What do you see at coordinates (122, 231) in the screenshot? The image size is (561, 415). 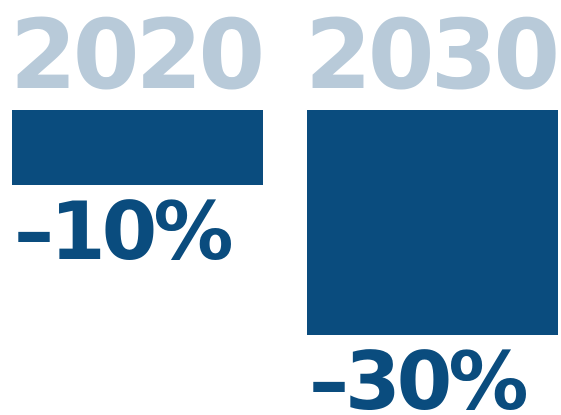 I see `value-label-2020: –10%` at bounding box center [122, 231].